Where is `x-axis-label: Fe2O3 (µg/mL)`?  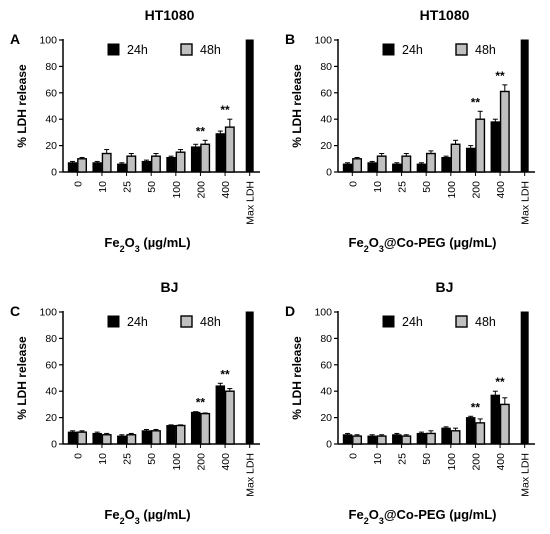 x-axis-label: Fe2O3 (µg/mL) is located at coordinates (147, 516).